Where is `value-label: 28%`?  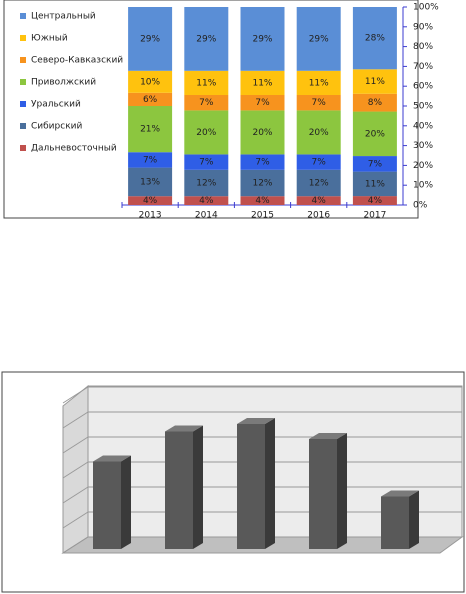
value-label: 28% is located at coordinates (375, 39).